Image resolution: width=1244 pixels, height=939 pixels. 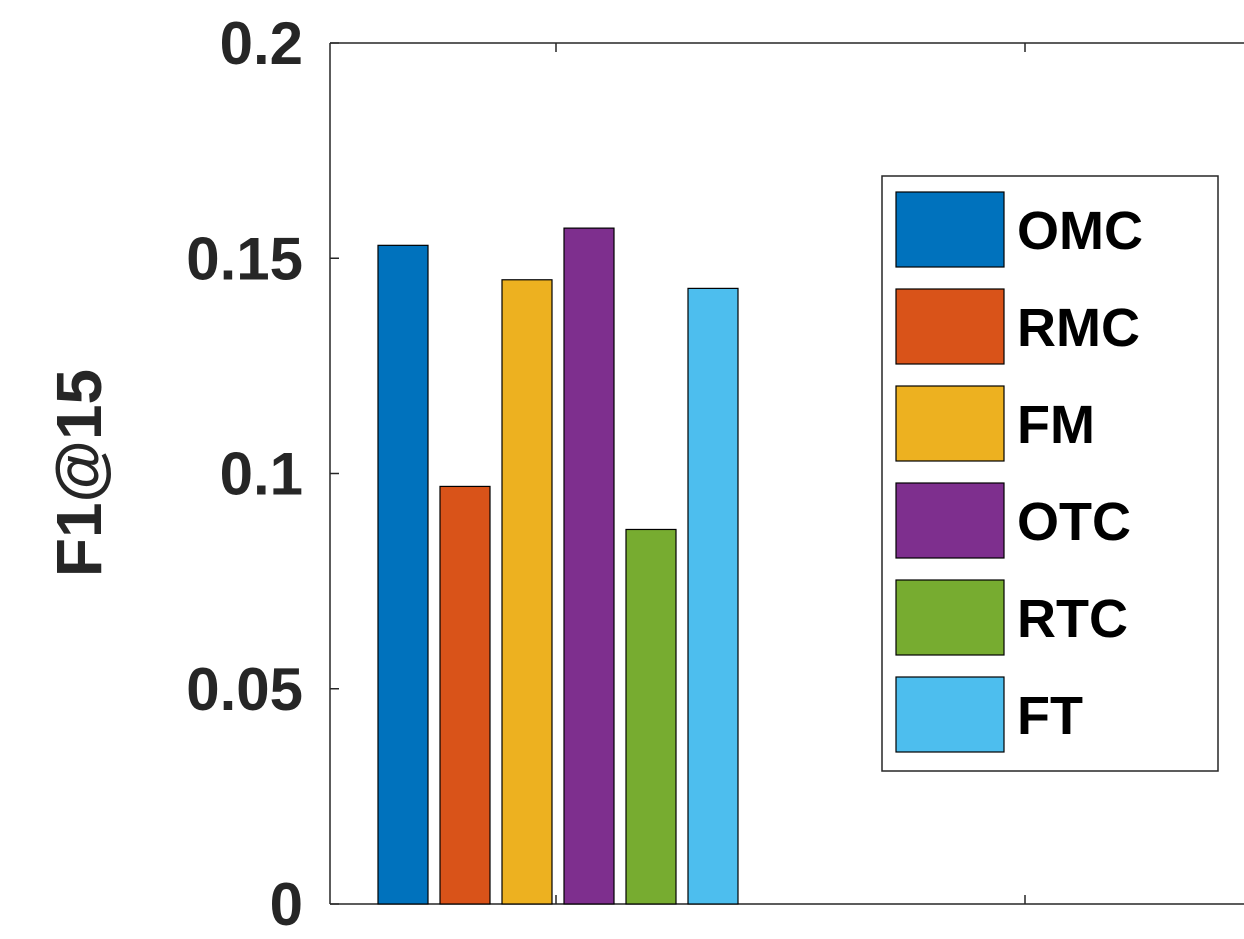 I want to click on y-tick-label: 0.05, so click(x=244, y=689).